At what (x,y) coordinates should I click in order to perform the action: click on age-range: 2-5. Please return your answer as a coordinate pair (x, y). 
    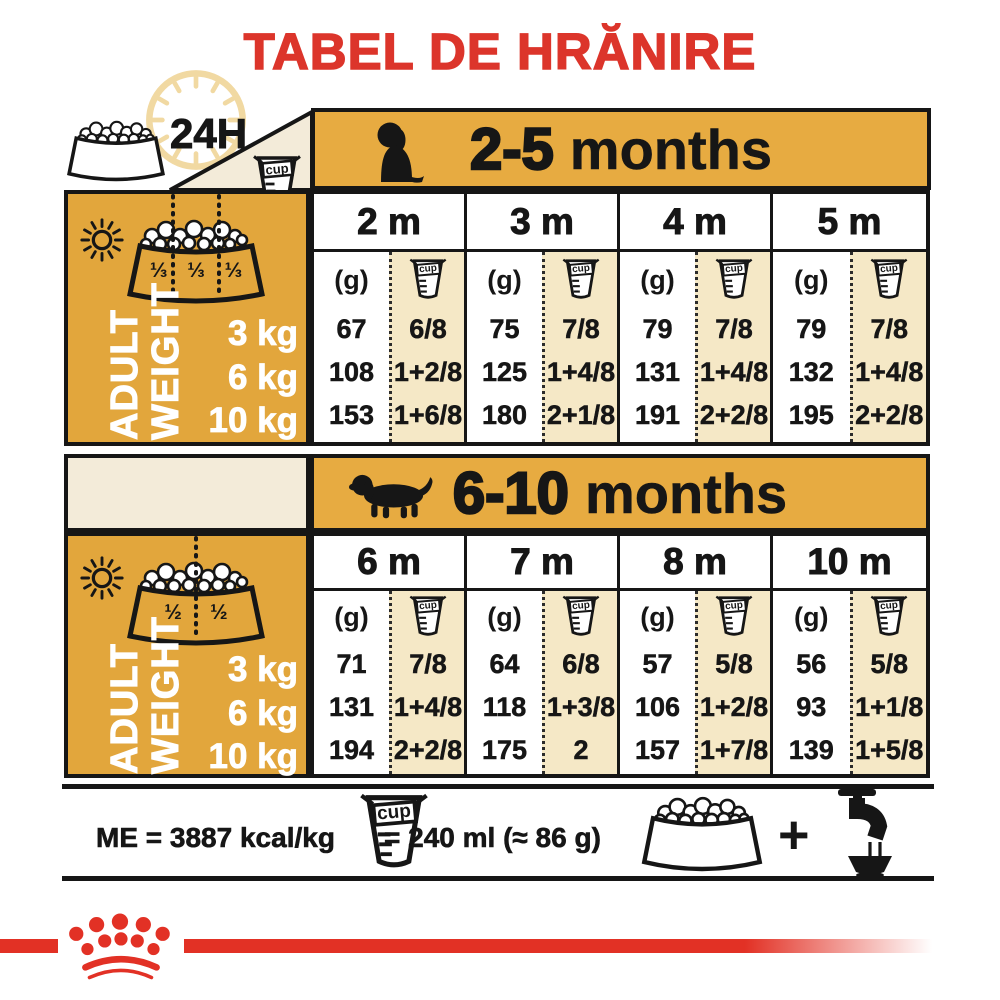
    Looking at the image, I should click on (512, 149).